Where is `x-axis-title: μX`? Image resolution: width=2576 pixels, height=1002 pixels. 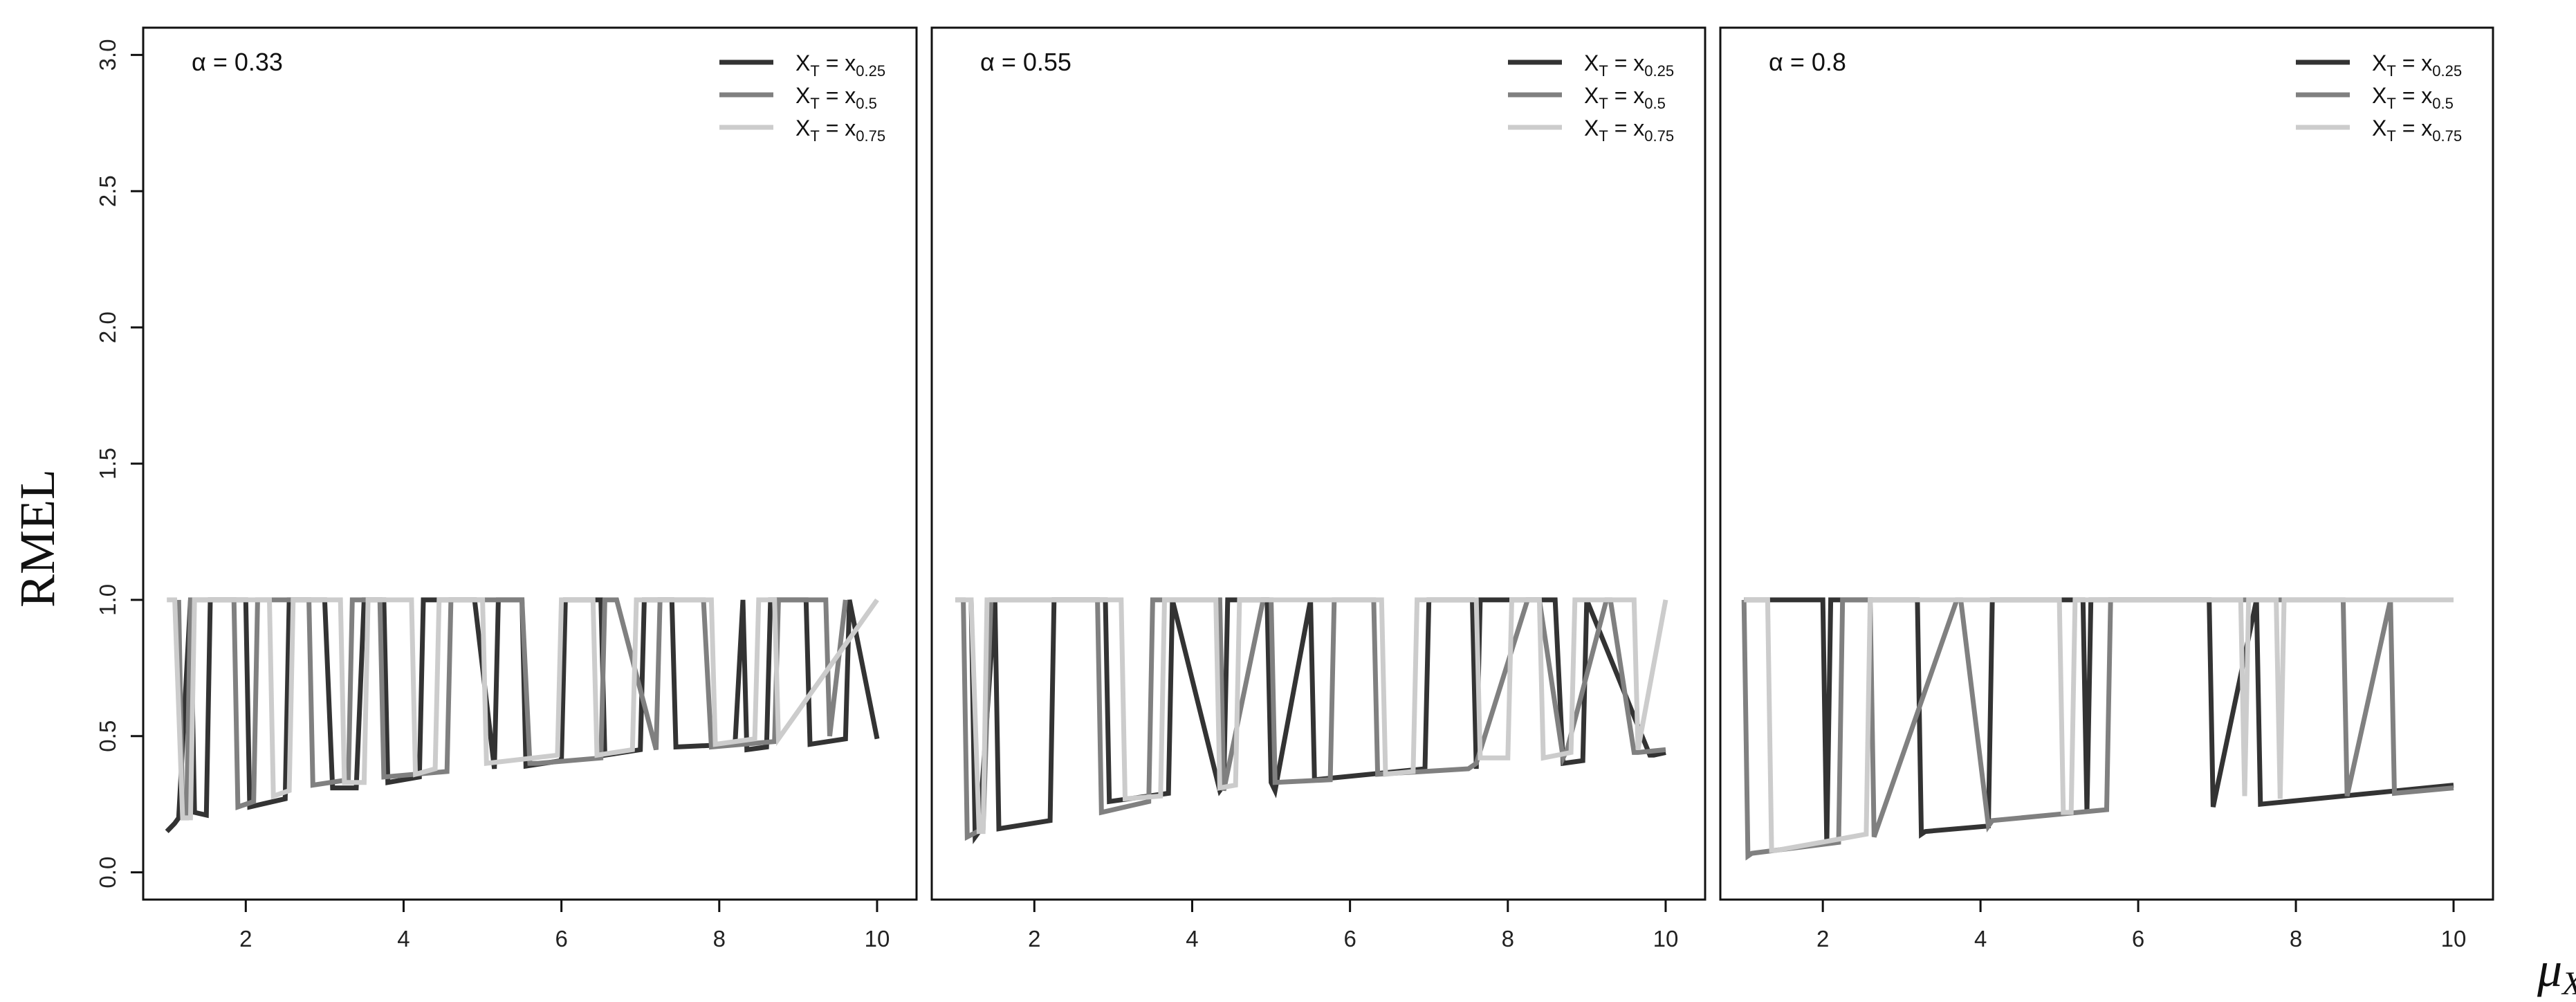
x-axis-title: μX is located at coordinates (2556, 972).